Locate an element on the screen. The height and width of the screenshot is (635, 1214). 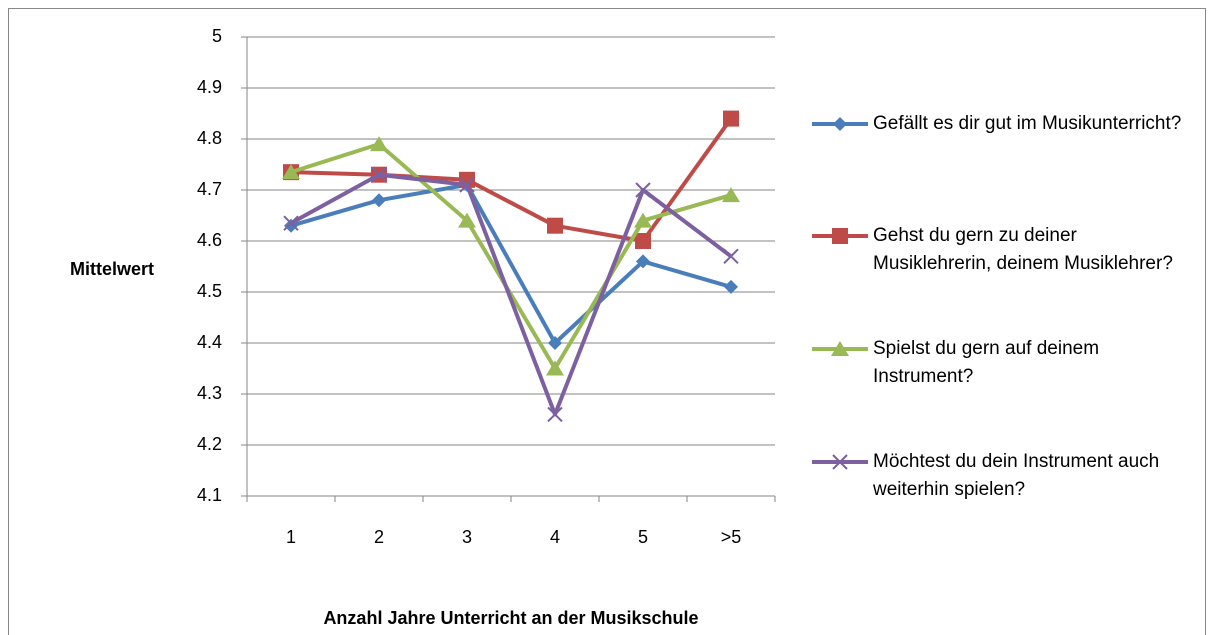
y-tick-label: 4.1 is located at coordinates (209, 495).